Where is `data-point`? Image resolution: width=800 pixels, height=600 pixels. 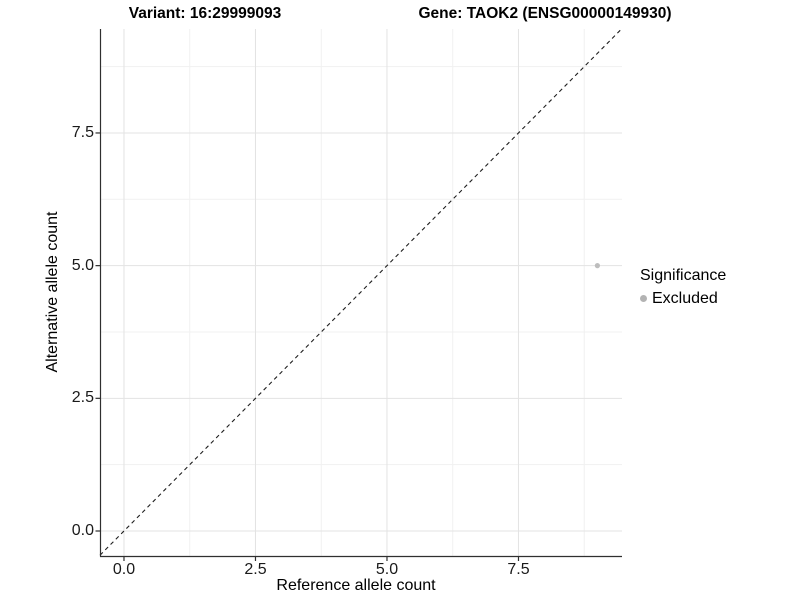
data-point is located at coordinates (597, 266).